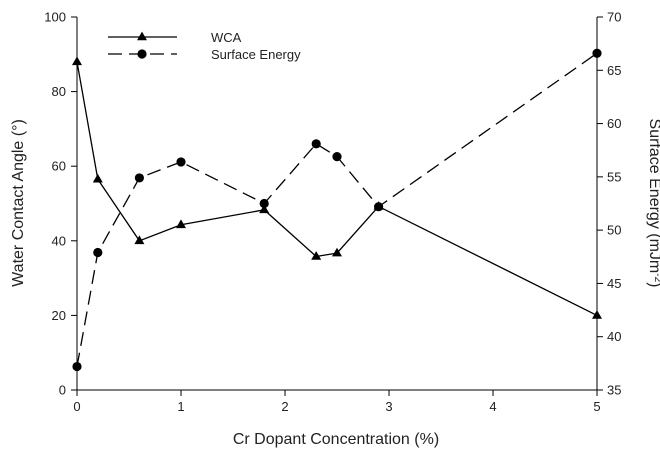 The height and width of the screenshot is (455, 660). I want to click on y2-tick-label: 60, so click(614, 123).